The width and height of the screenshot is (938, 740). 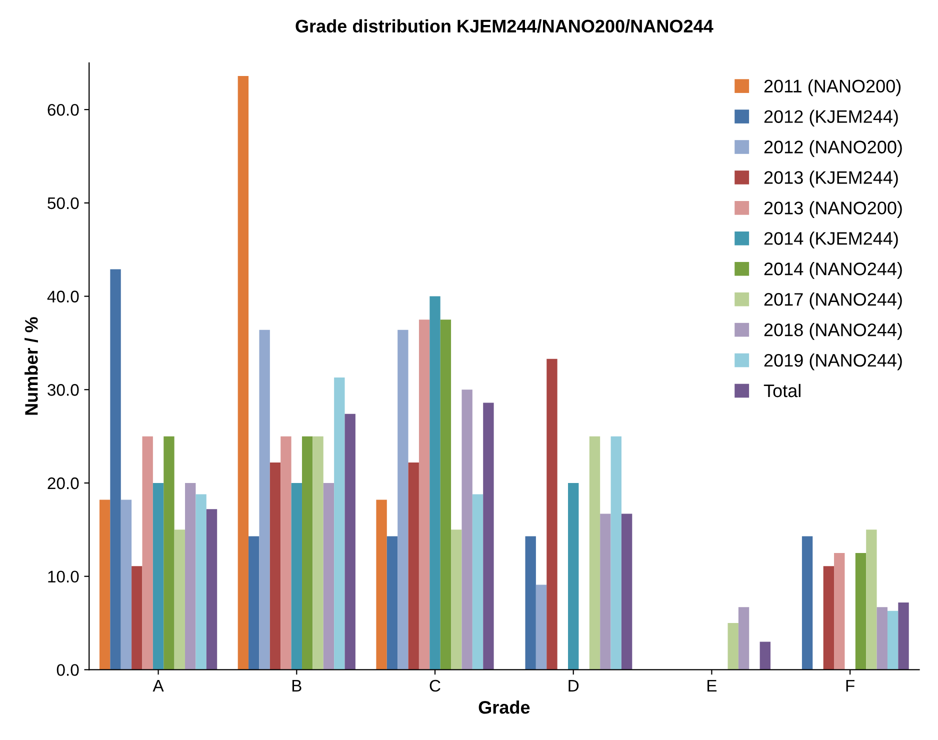 I want to click on legend-label: 2012 (KJEM244), so click(x=831, y=118).